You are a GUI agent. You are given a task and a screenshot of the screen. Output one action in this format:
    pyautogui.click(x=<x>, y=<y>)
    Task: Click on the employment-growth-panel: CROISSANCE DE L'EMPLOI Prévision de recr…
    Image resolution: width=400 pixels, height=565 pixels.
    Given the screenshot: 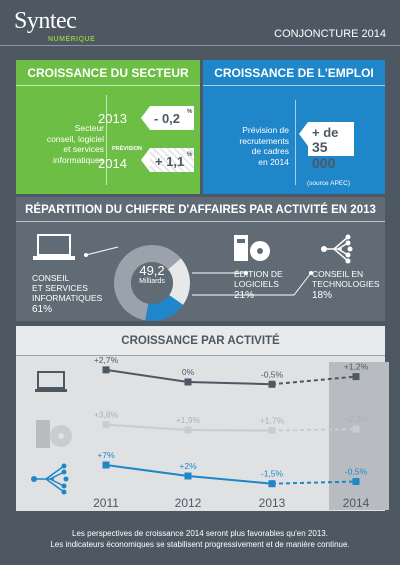 What is the action you would take?
    pyautogui.click(x=294, y=127)
    